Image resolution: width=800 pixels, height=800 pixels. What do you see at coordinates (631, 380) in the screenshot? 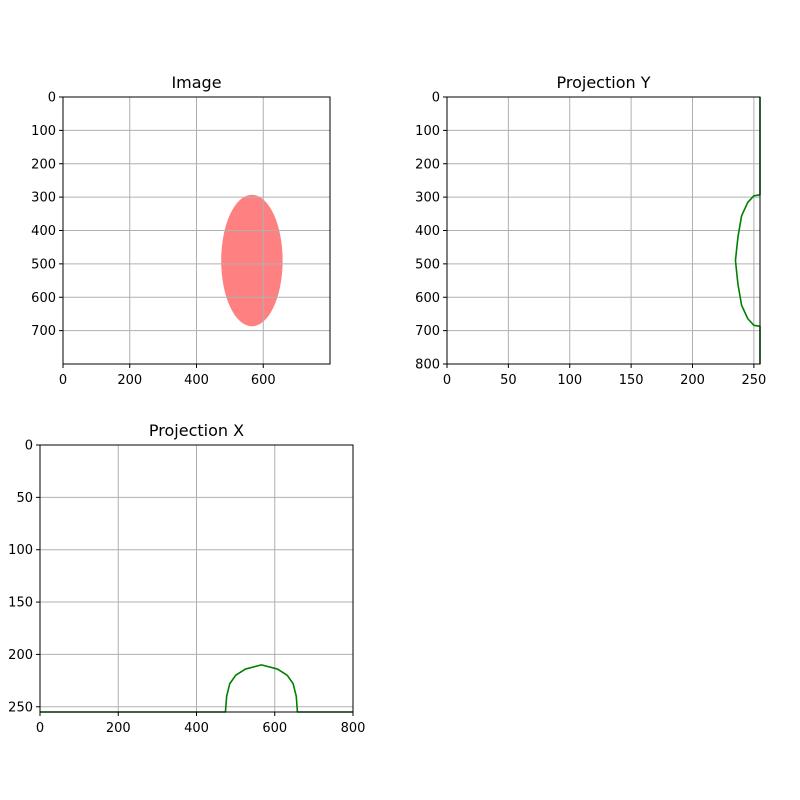
I see `x-tick-label: 150` at bounding box center [631, 380].